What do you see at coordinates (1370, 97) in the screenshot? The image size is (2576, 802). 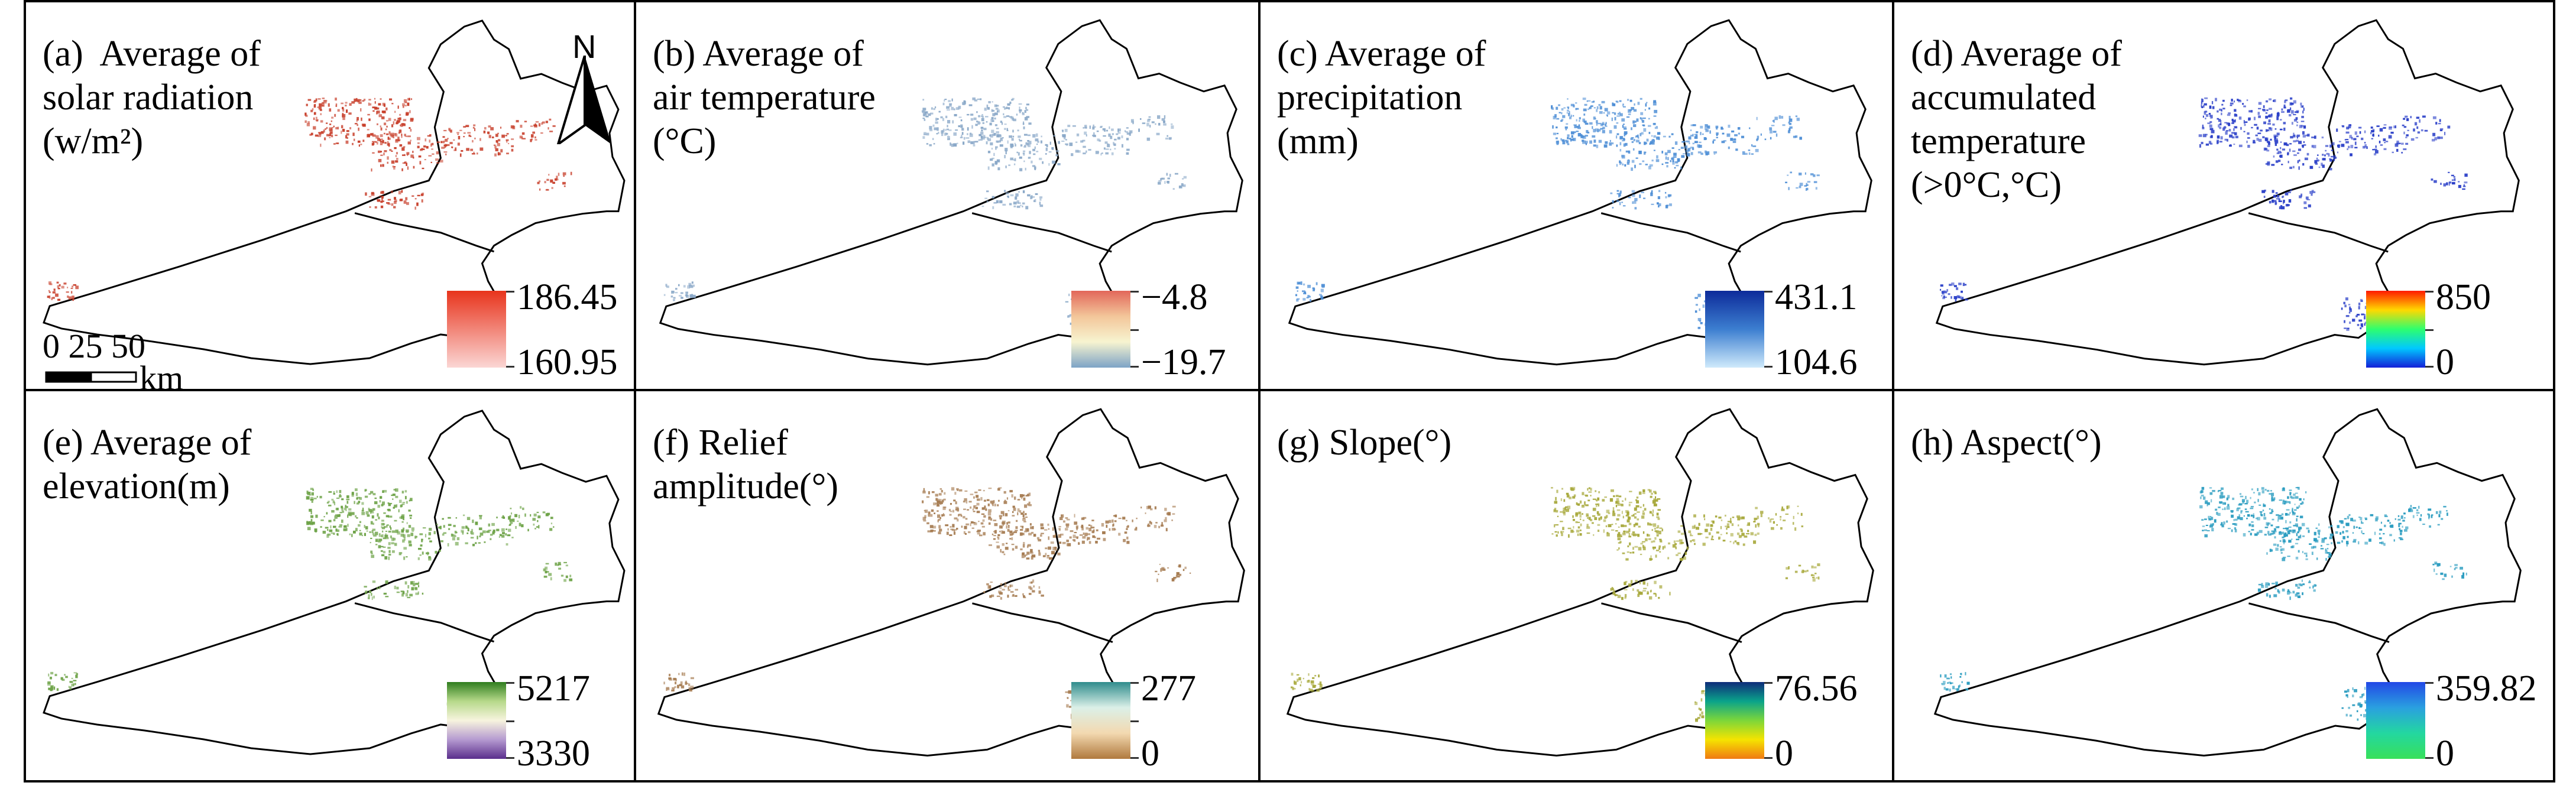 I see `panel-title-line: precipitation` at bounding box center [1370, 97].